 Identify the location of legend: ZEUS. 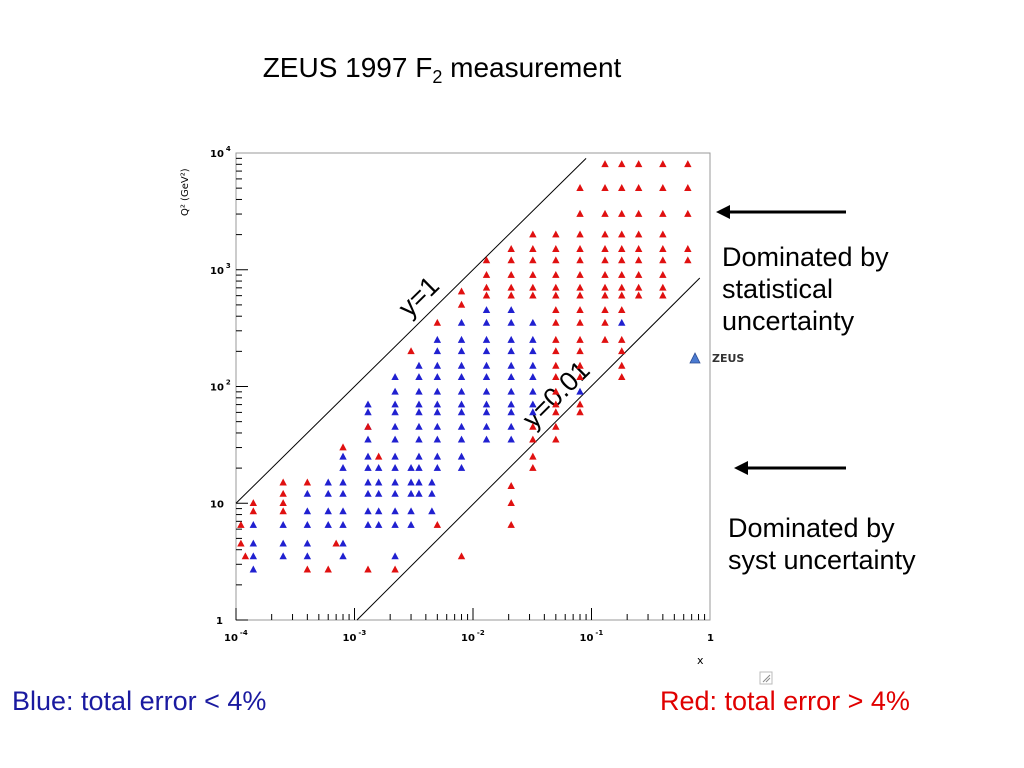
(716, 358).